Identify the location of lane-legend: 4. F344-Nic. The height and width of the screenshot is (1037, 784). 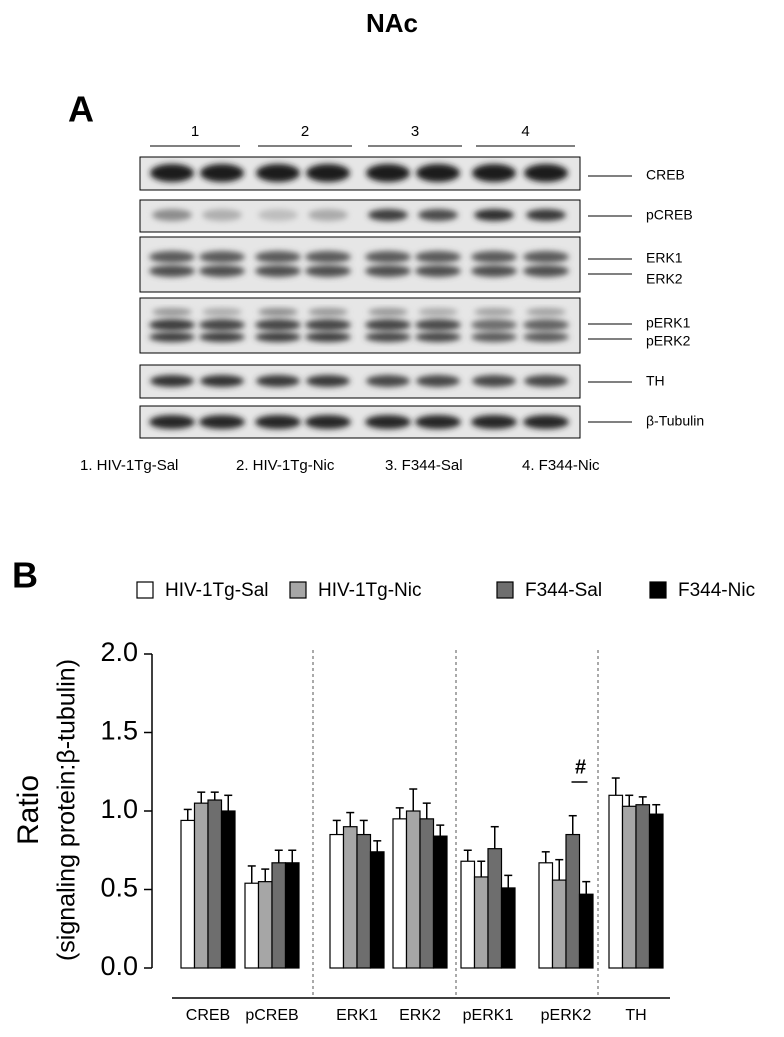
(561, 465).